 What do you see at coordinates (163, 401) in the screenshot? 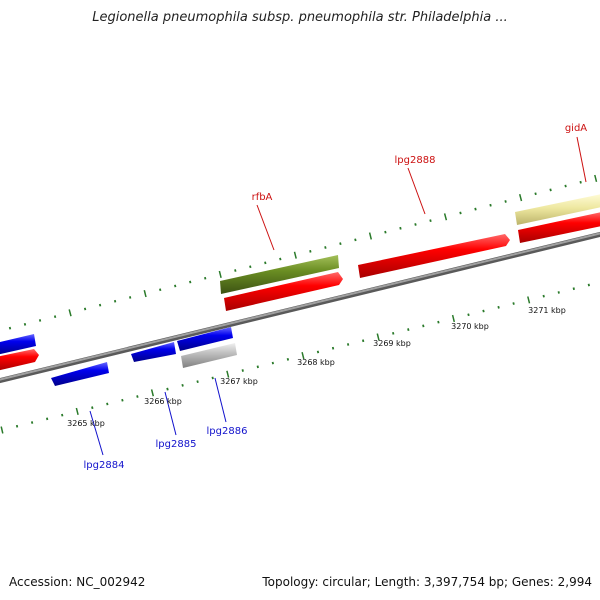
I see `scale-label-3266: 3266 kbp` at bounding box center [163, 401].